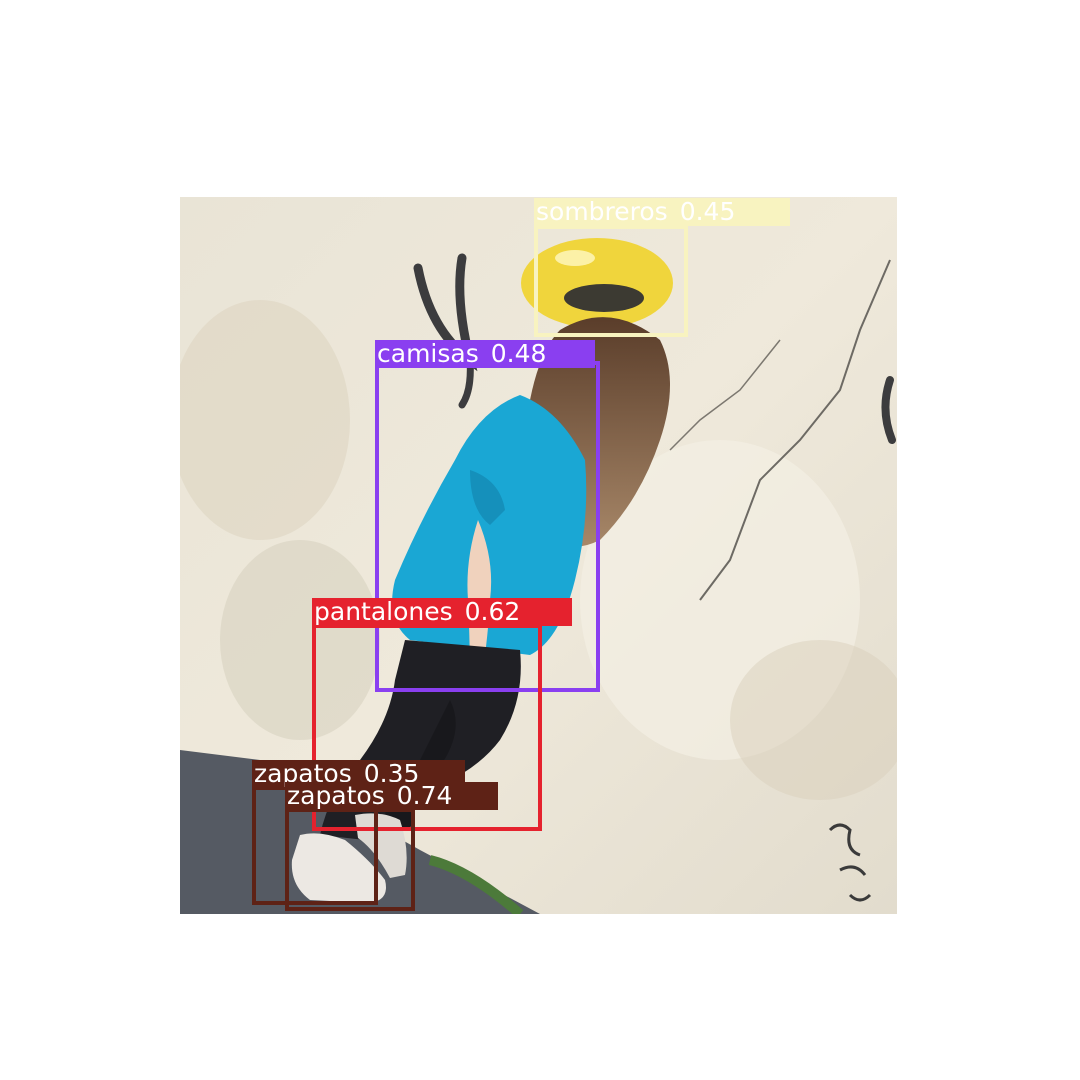 This screenshot has width=1080, height=1080. Describe the element at coordinates (383, 612) in the screenshot. I see `detection-label-text: pantalones` at that location.